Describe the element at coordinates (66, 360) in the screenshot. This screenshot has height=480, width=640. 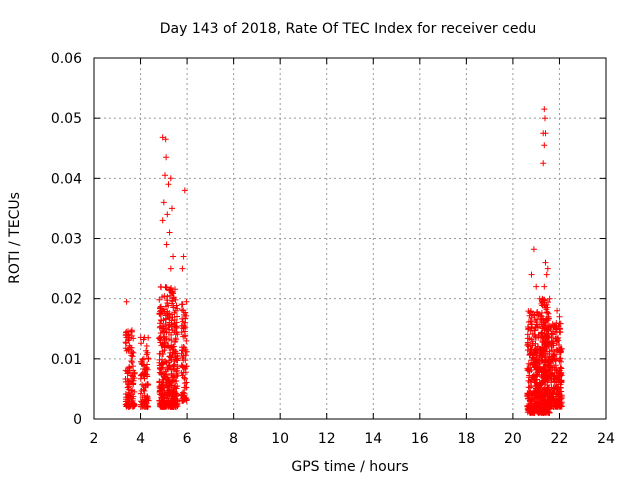
I see `y-tick-label: 0.01` at that location.